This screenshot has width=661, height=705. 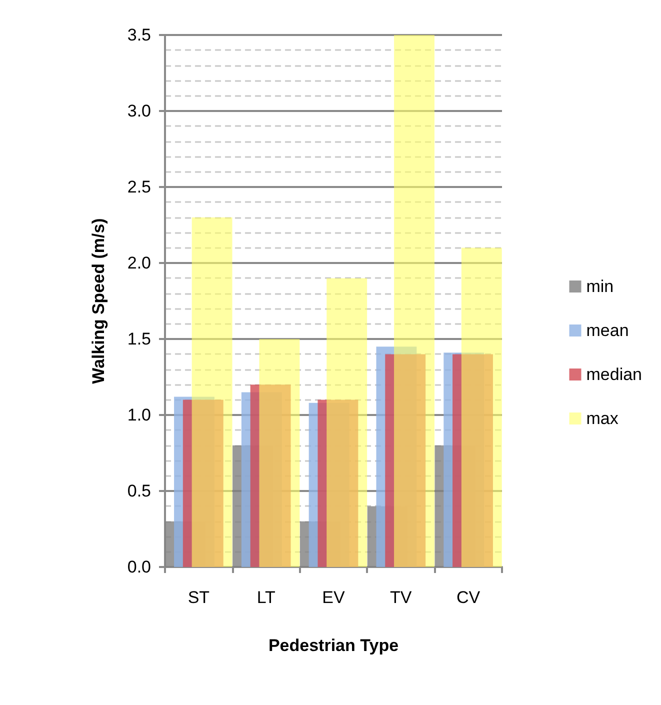 I want to click on legend-label: mean, so click(x=607, y=330).